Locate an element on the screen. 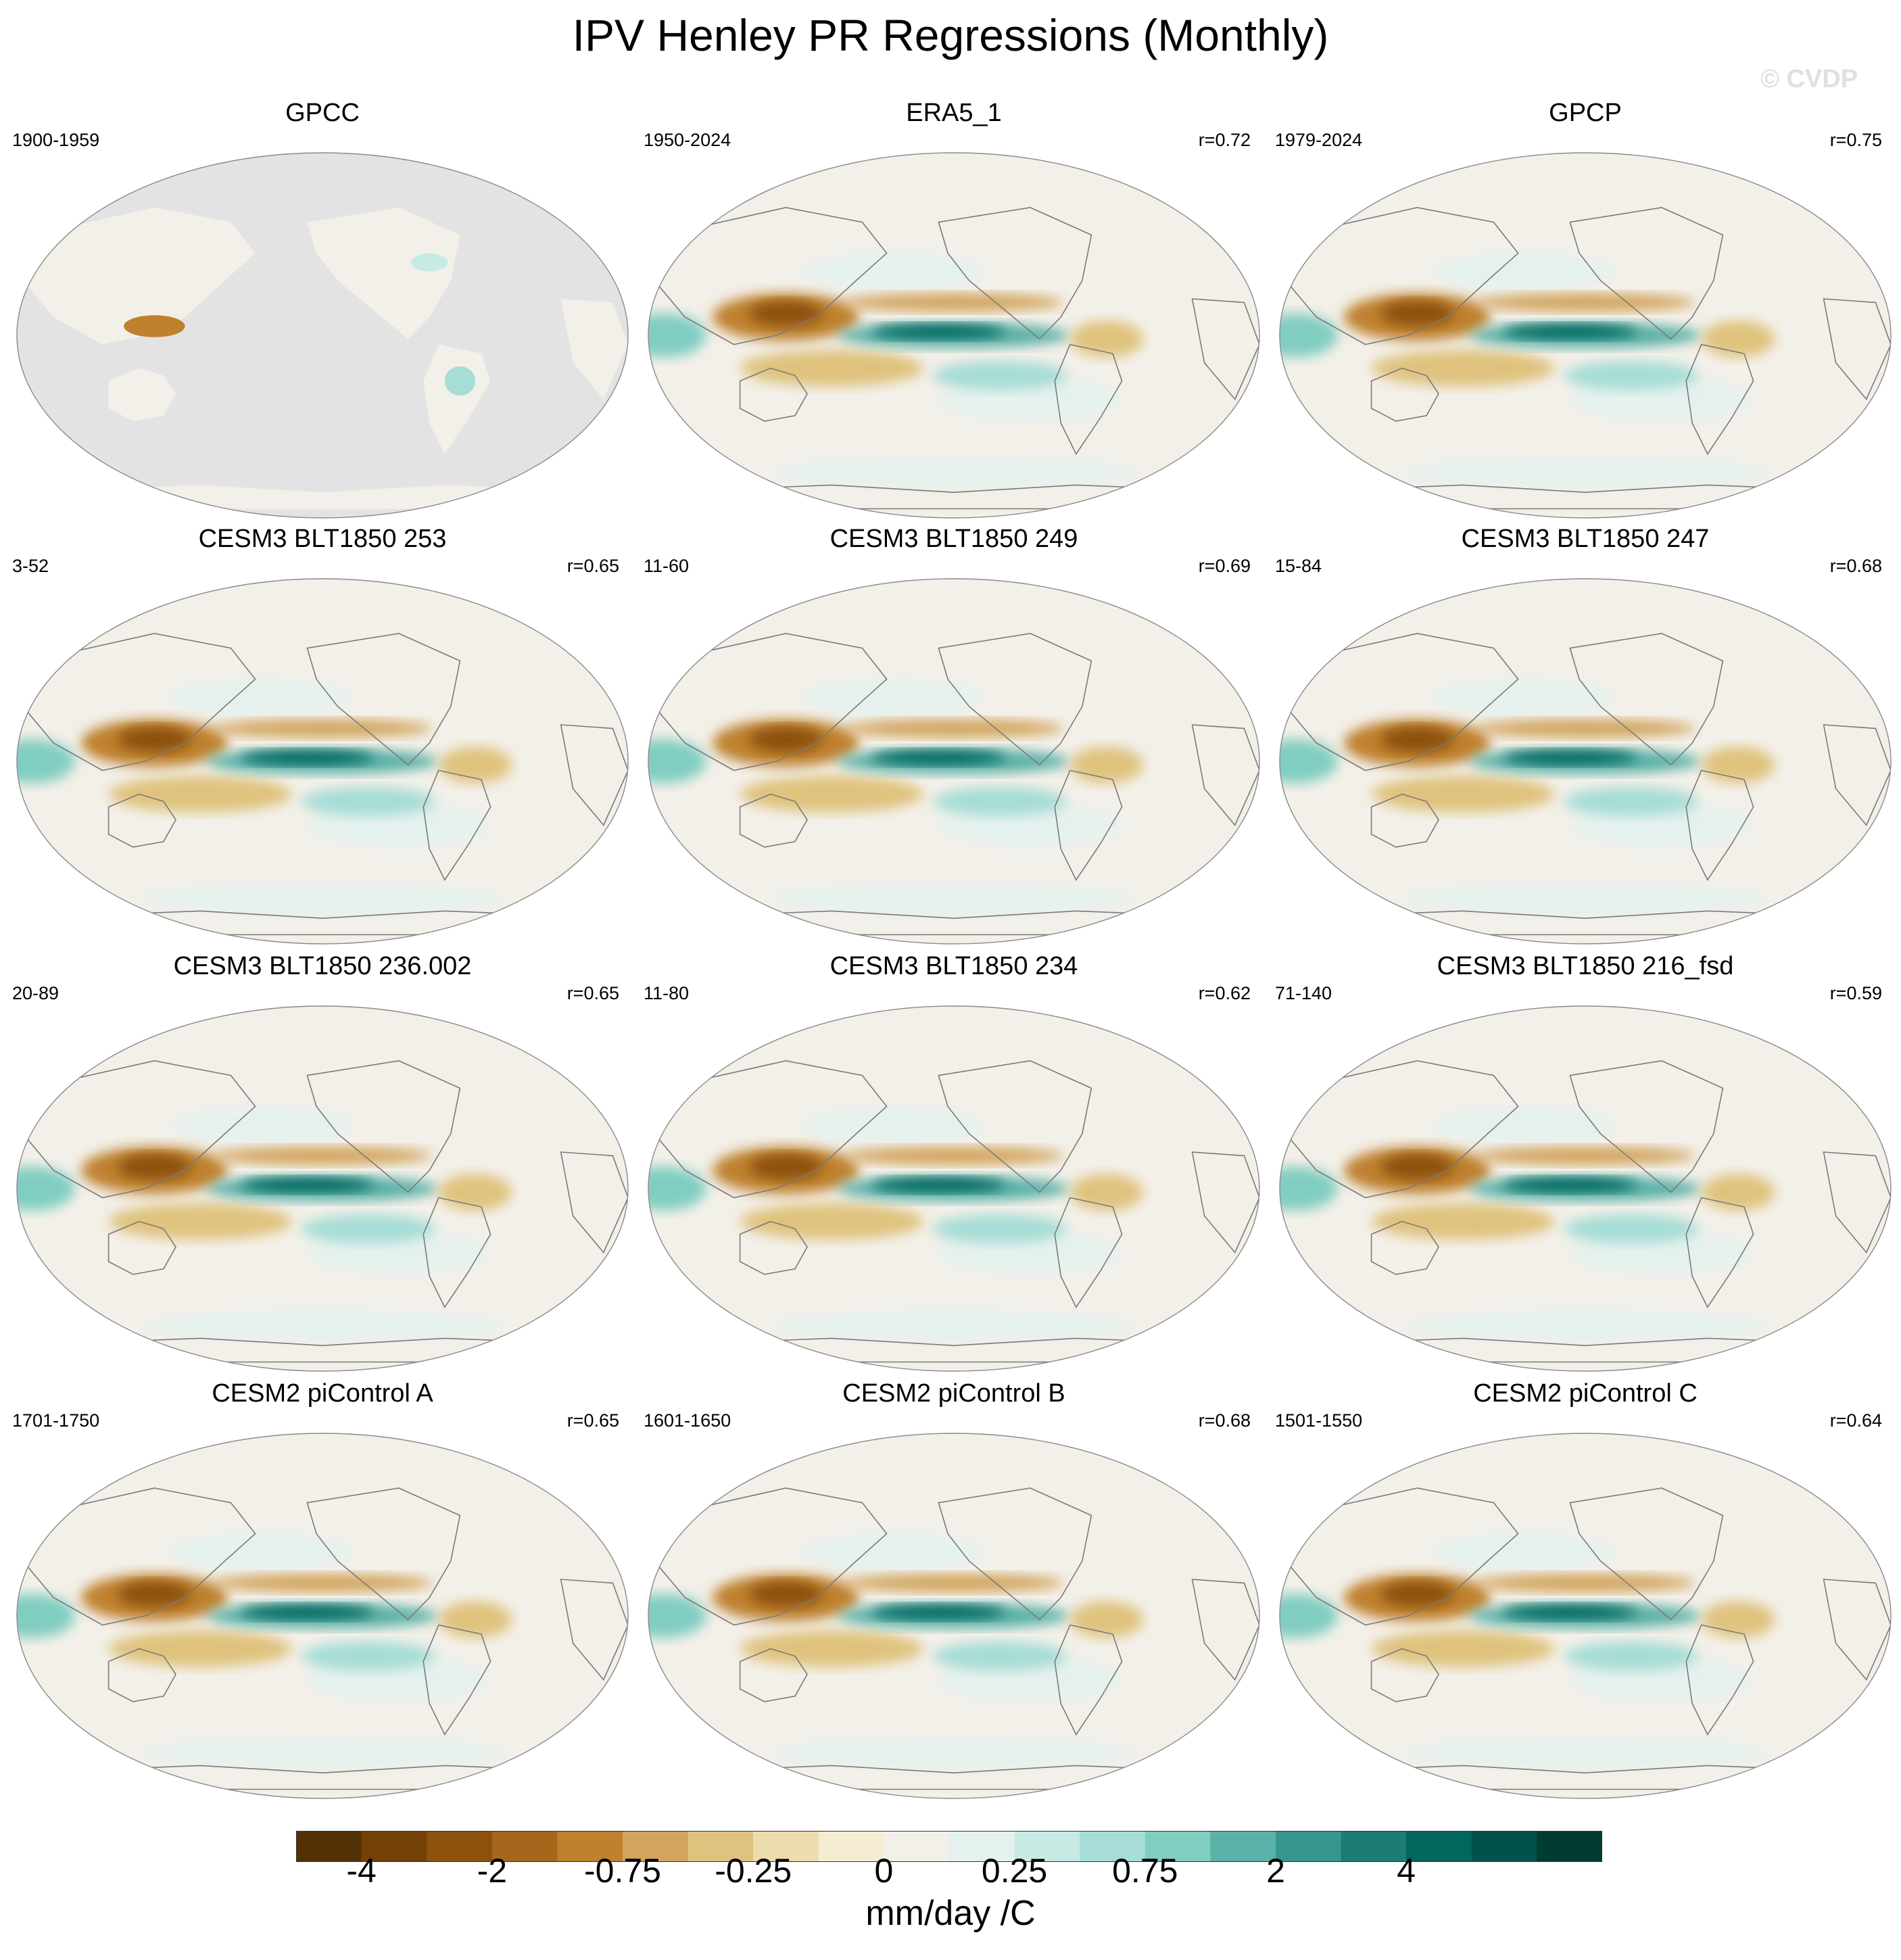 This screenshot has height=1960, width=1901. map-panel: GPCP 1979-2024 r=0.75 is located at coordinates (1585, 309).